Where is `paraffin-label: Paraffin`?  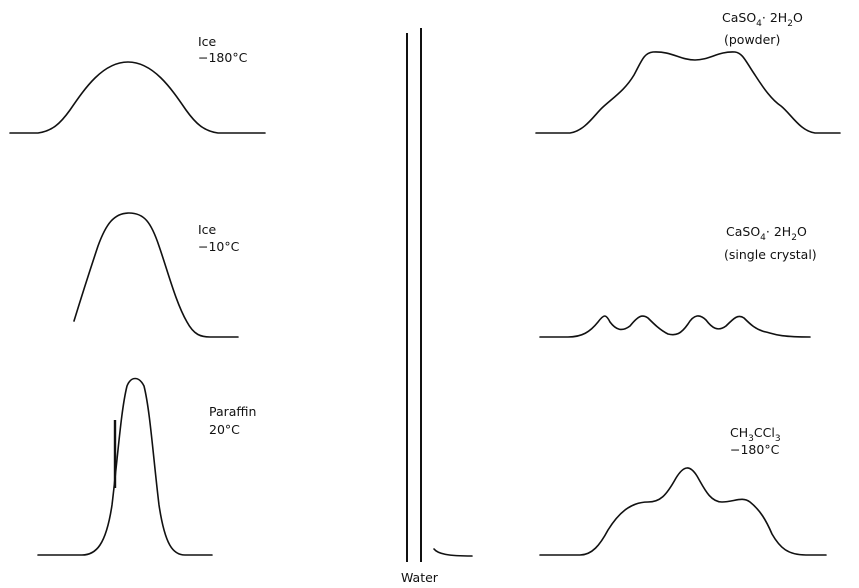 paraffin-label: Paraffin is located at coordinates (232, 411).